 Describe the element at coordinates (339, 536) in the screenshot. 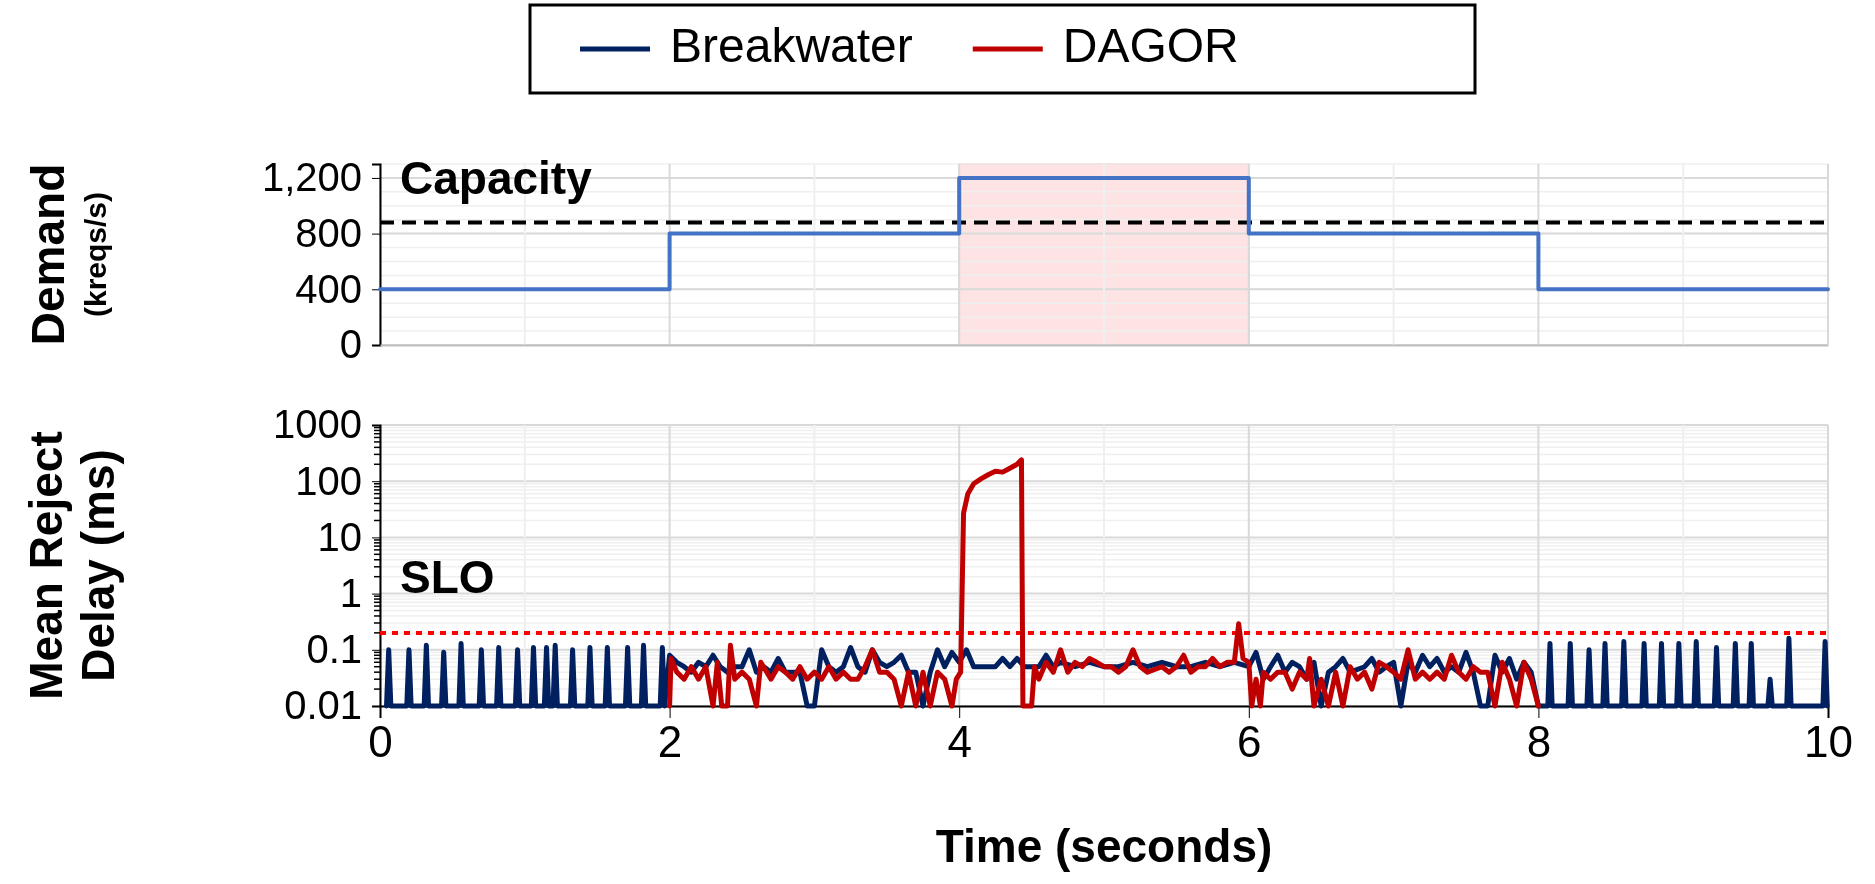

I see `y-tick-label: 10` at that location.